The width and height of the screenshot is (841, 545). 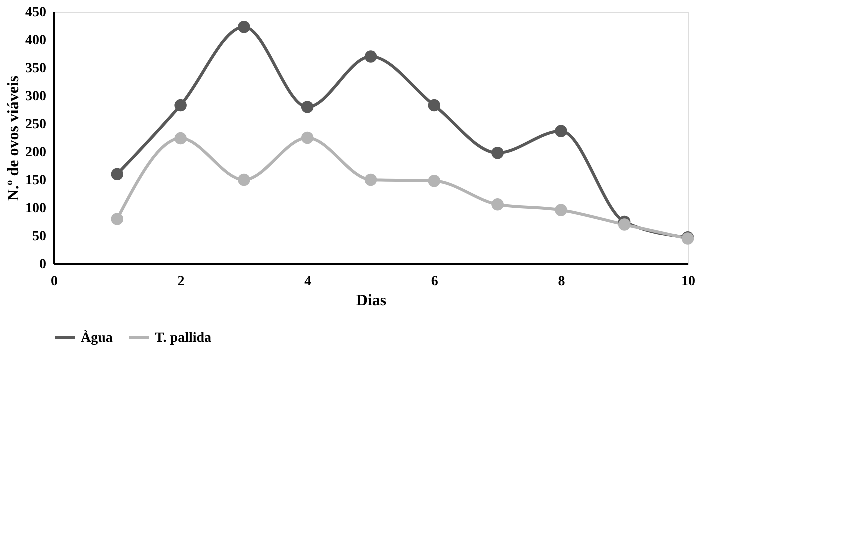 I want to click on y-tick-label: 0, so click(x=43, y=265).